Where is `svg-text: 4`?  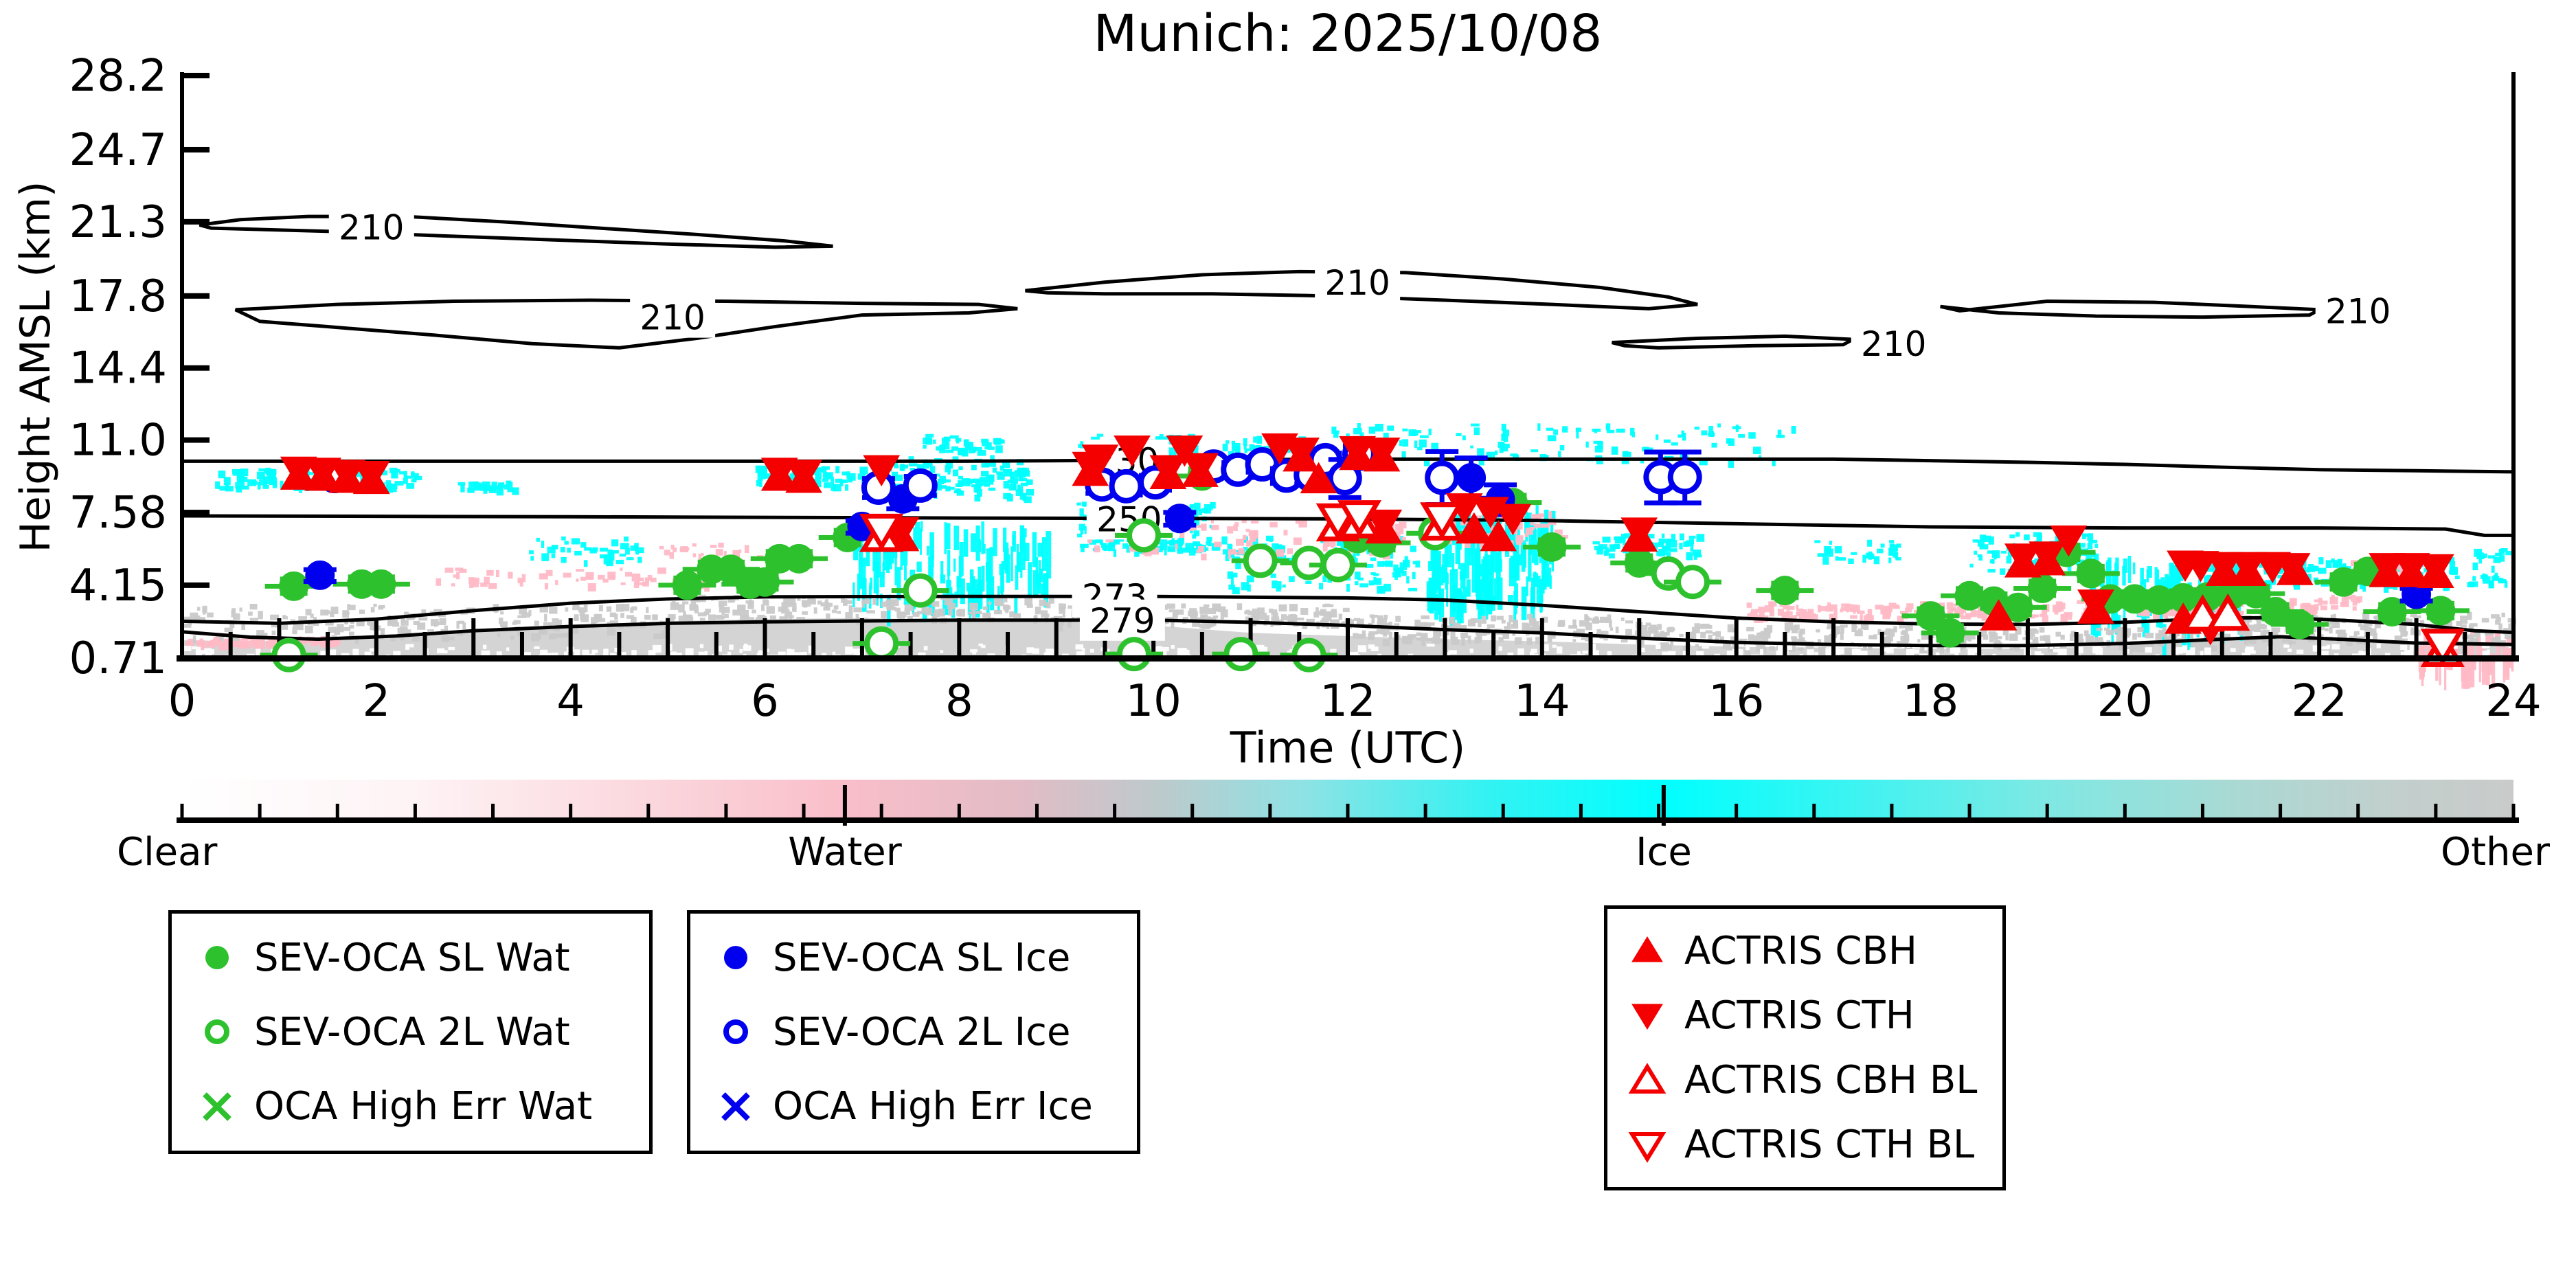
svg-text: 4 is located at coordinates (570, 701).